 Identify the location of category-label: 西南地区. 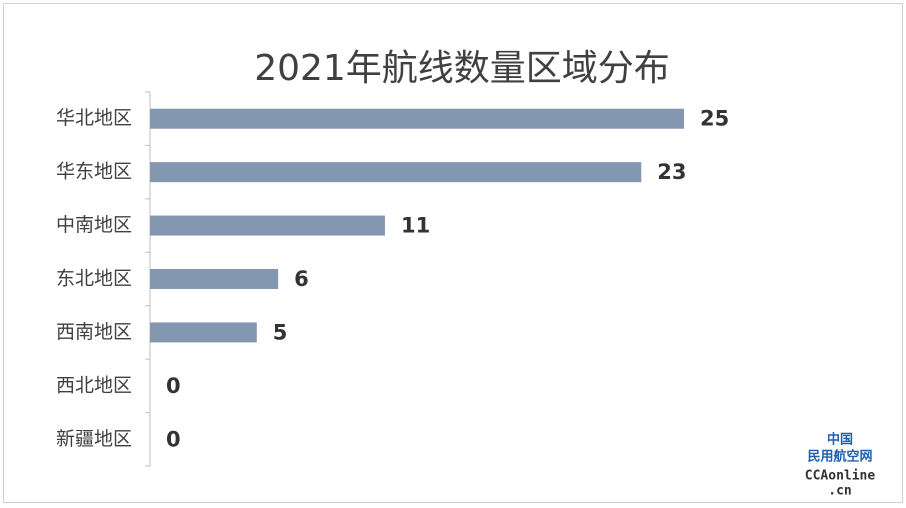
(94, 332).